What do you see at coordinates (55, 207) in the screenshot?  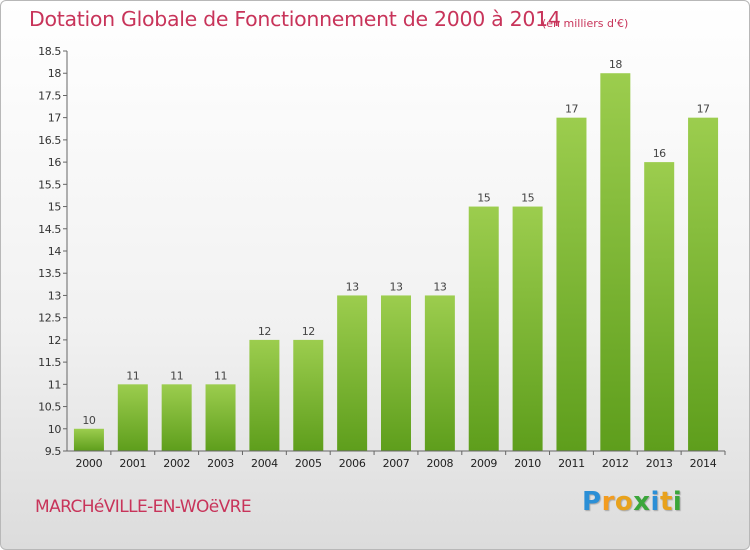 I see `y-tick-label: 15` at bounding box center [55, 207].